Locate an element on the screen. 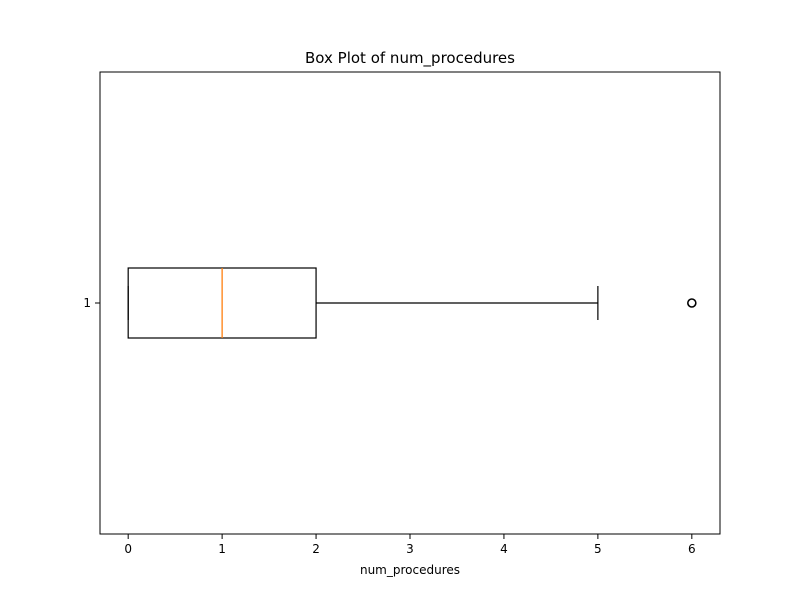  outlier-point is located at coordinates (692, 303).